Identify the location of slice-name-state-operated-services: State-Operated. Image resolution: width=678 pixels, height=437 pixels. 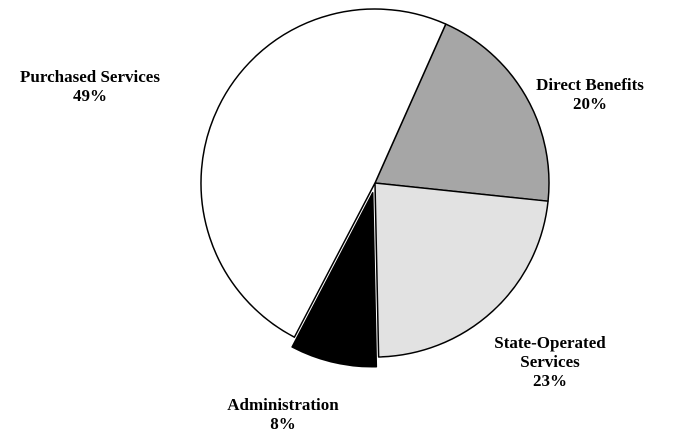
(550, 342).